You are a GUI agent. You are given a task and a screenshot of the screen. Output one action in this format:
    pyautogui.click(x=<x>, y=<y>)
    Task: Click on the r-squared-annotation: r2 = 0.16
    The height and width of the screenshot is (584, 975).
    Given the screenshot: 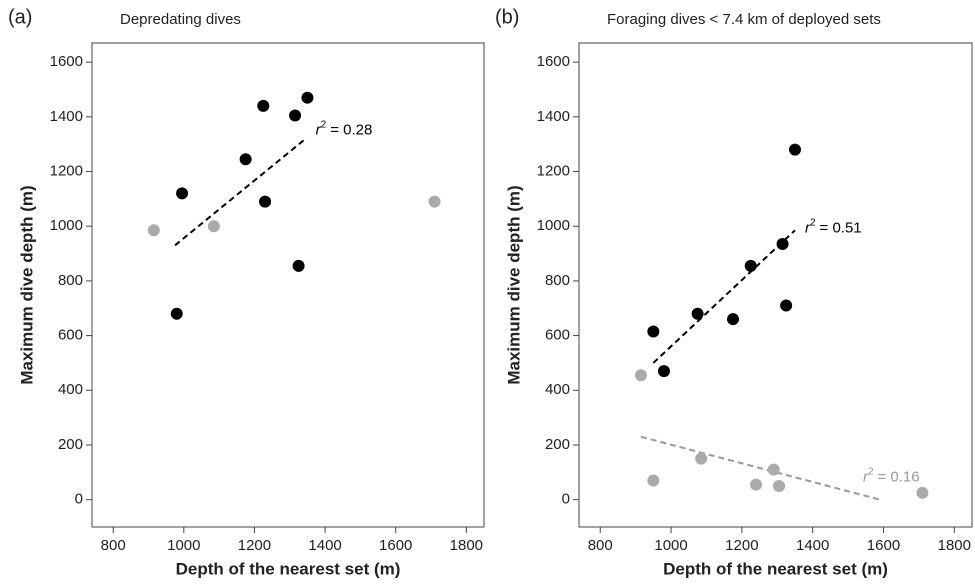 What is the action you would take?
    pyautogui.click(x=891, y=475)
    